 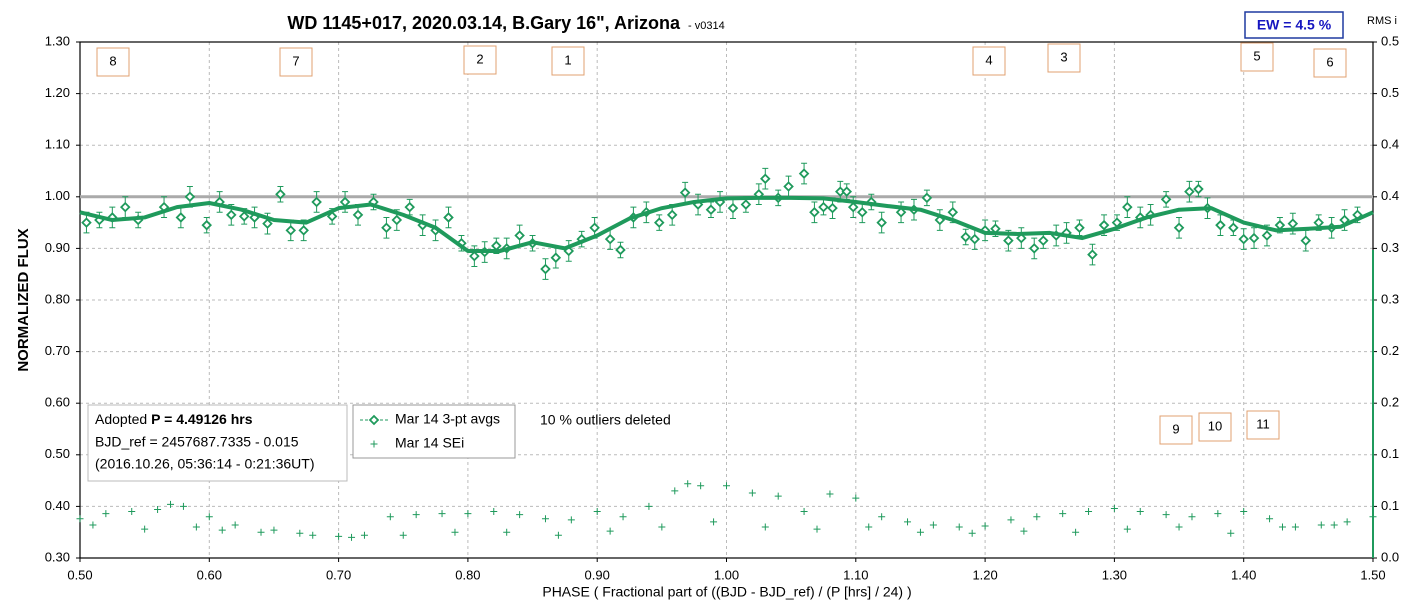 I want to click on x-tick-label: 1.40, so click(x=1243, y=574).